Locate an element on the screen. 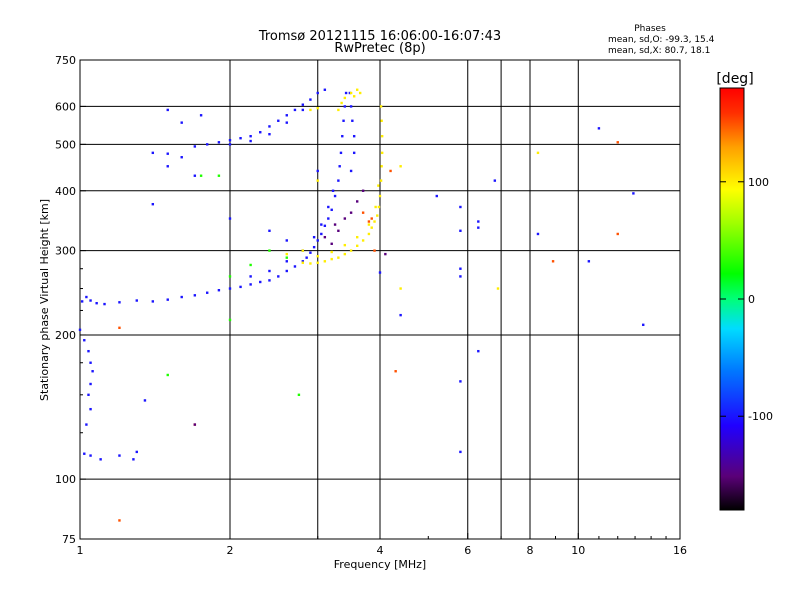 The height and width of the screenshot is (600, 800). x-tick-label: 8 is located at coordinates (530, 550).